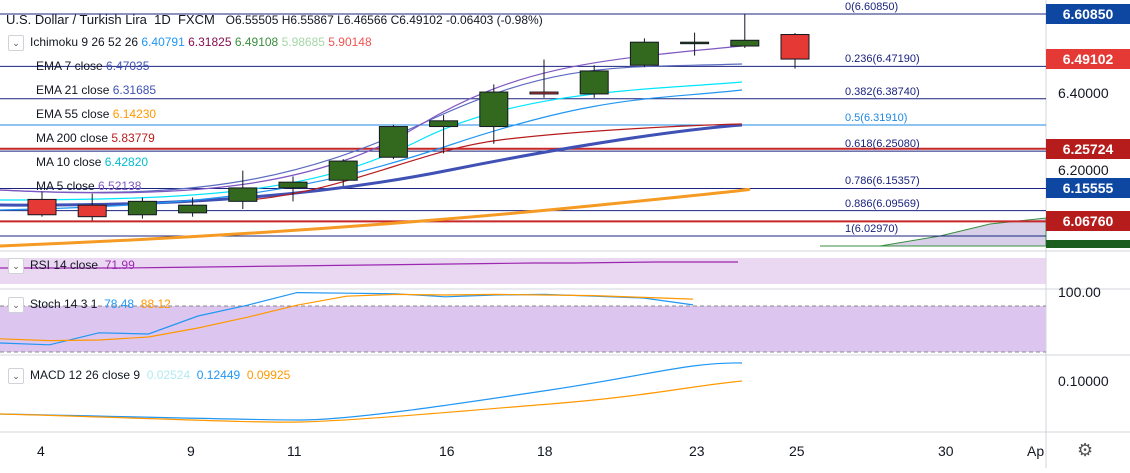  I want to click on stoch-band, so click(523, 329).